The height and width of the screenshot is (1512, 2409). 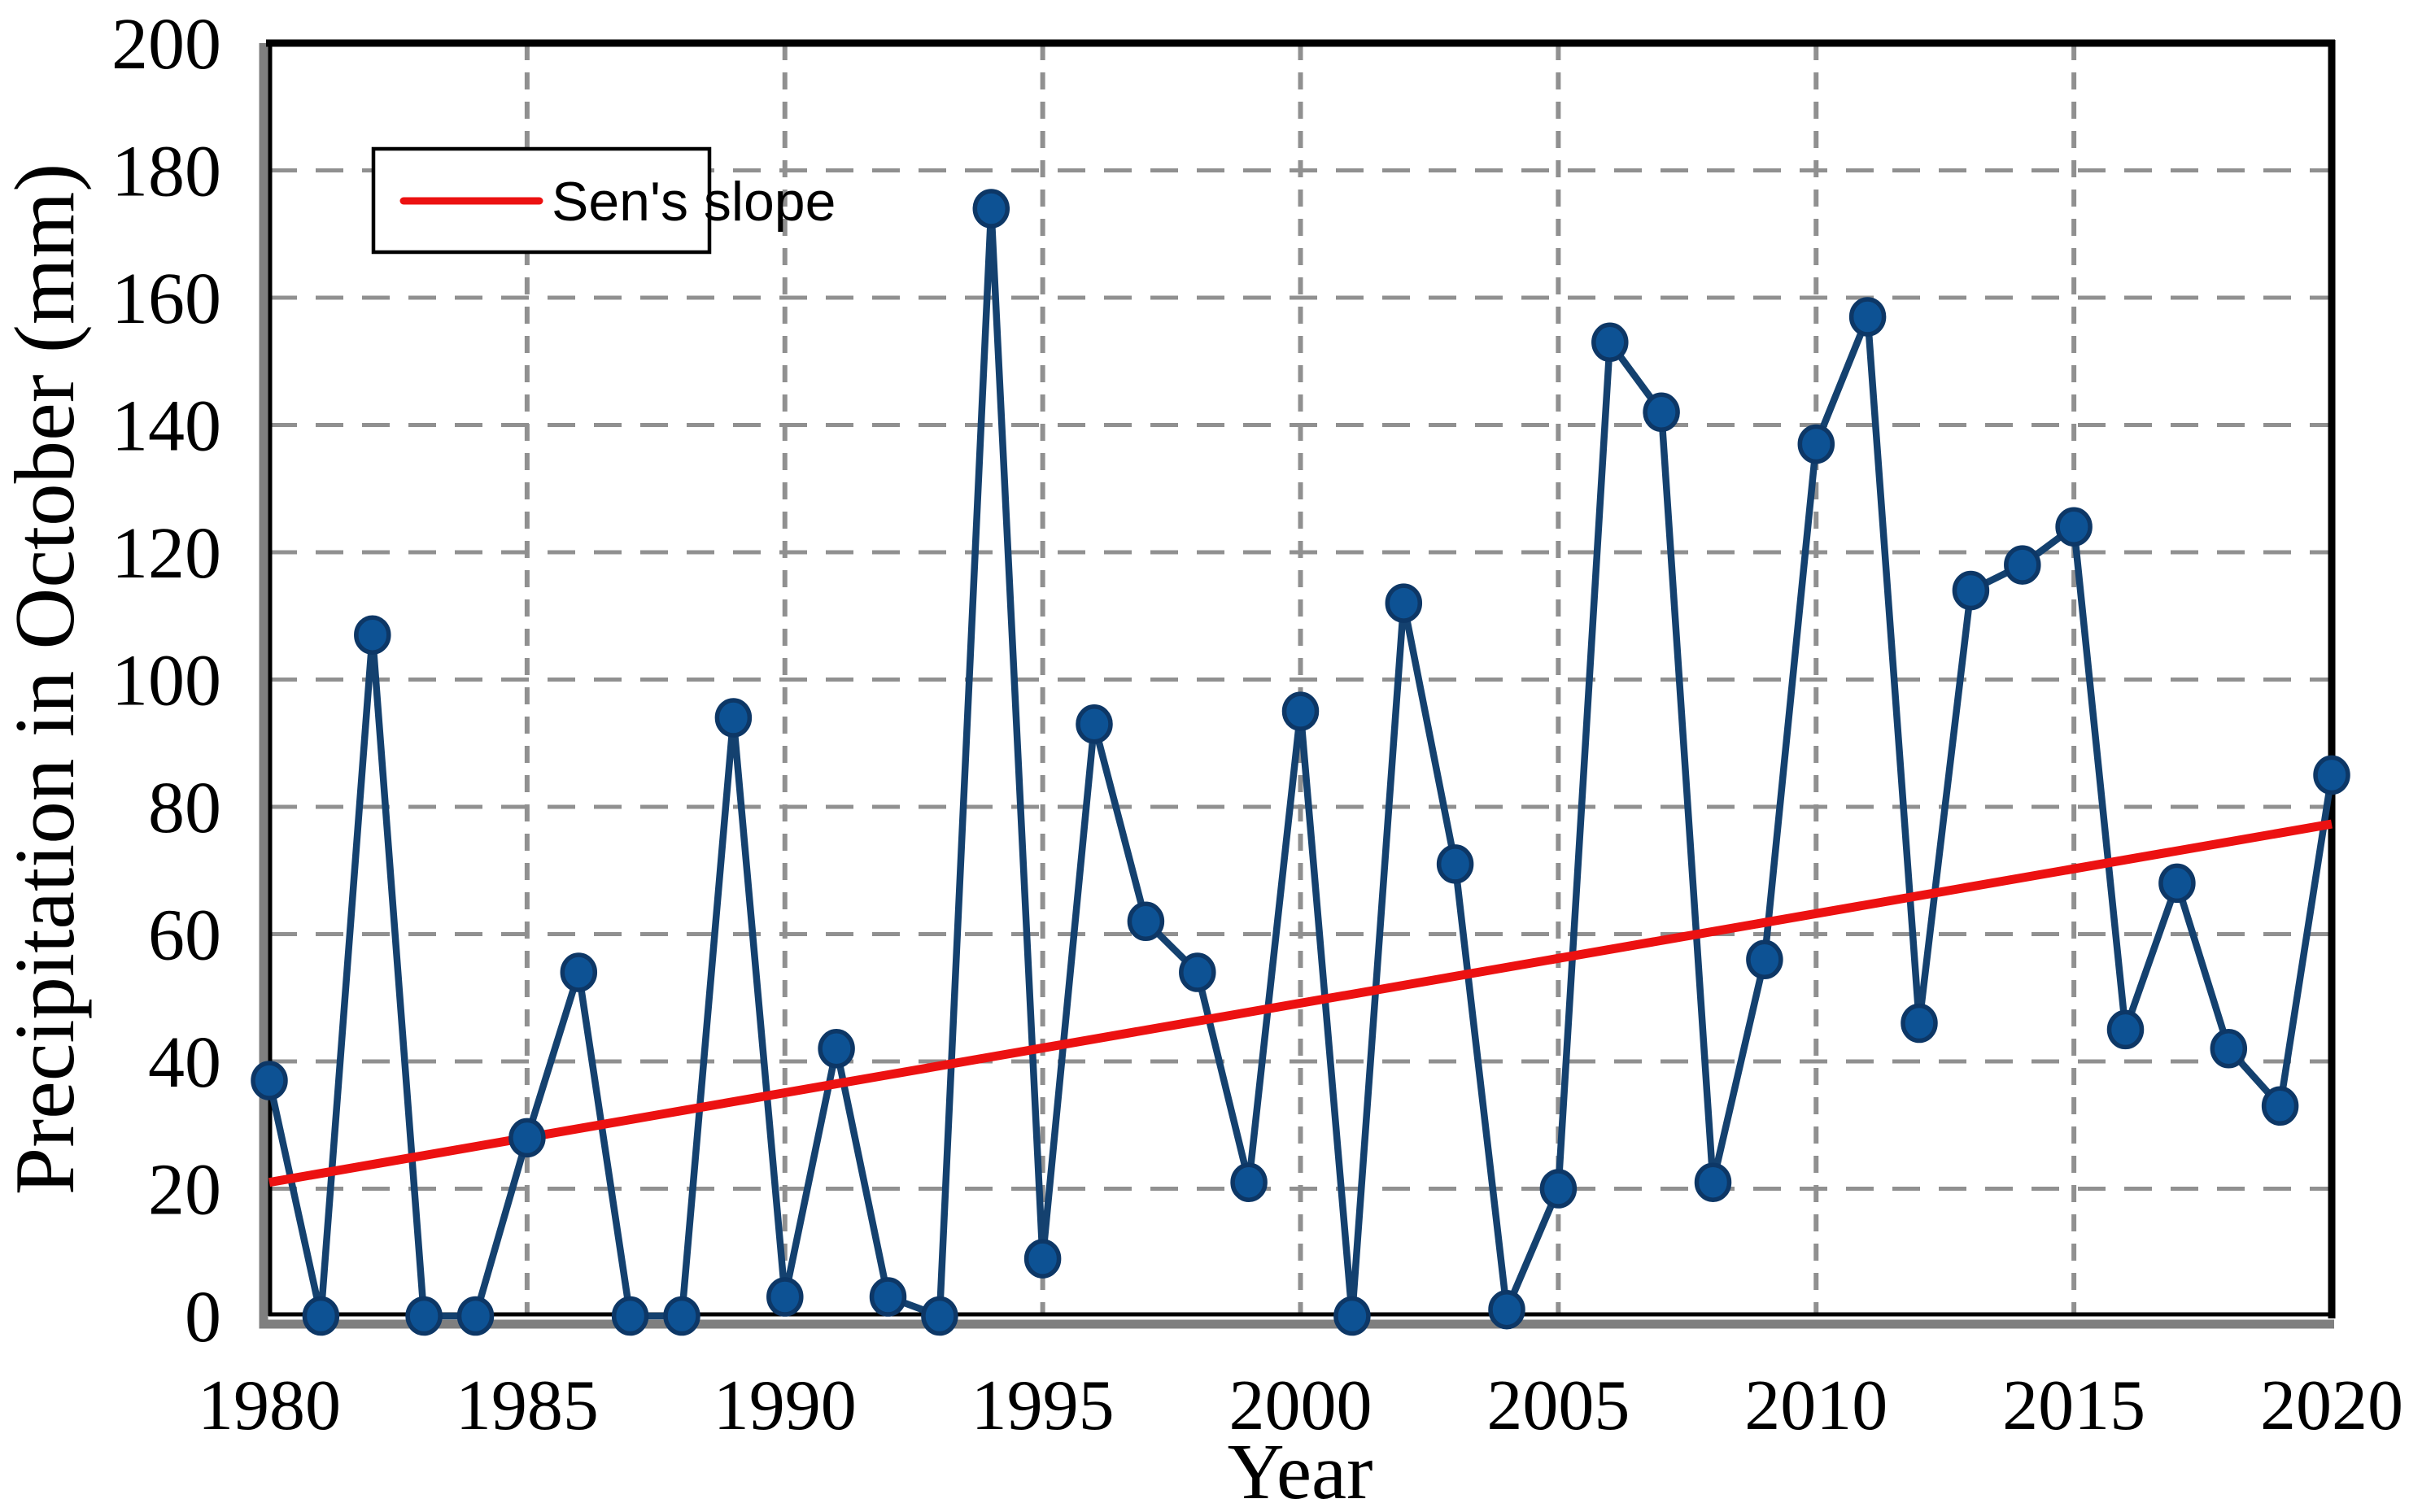 What do you see at coordinates (528, 1405) in the screenshot?
I see `x-tick-label: 1985` at bounding box center [528, 1405].